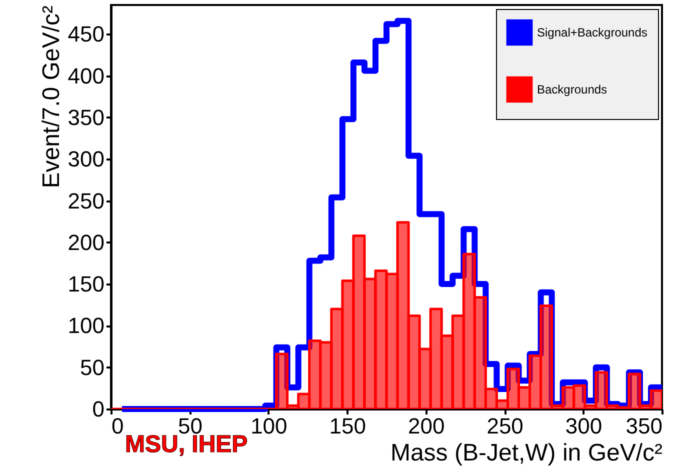 This screenshot has width=676, height=472. What do you see at coordinates (86, 242) in the screenshot?
I see `y-tick-label: 200` at bounding box center [86, 242].